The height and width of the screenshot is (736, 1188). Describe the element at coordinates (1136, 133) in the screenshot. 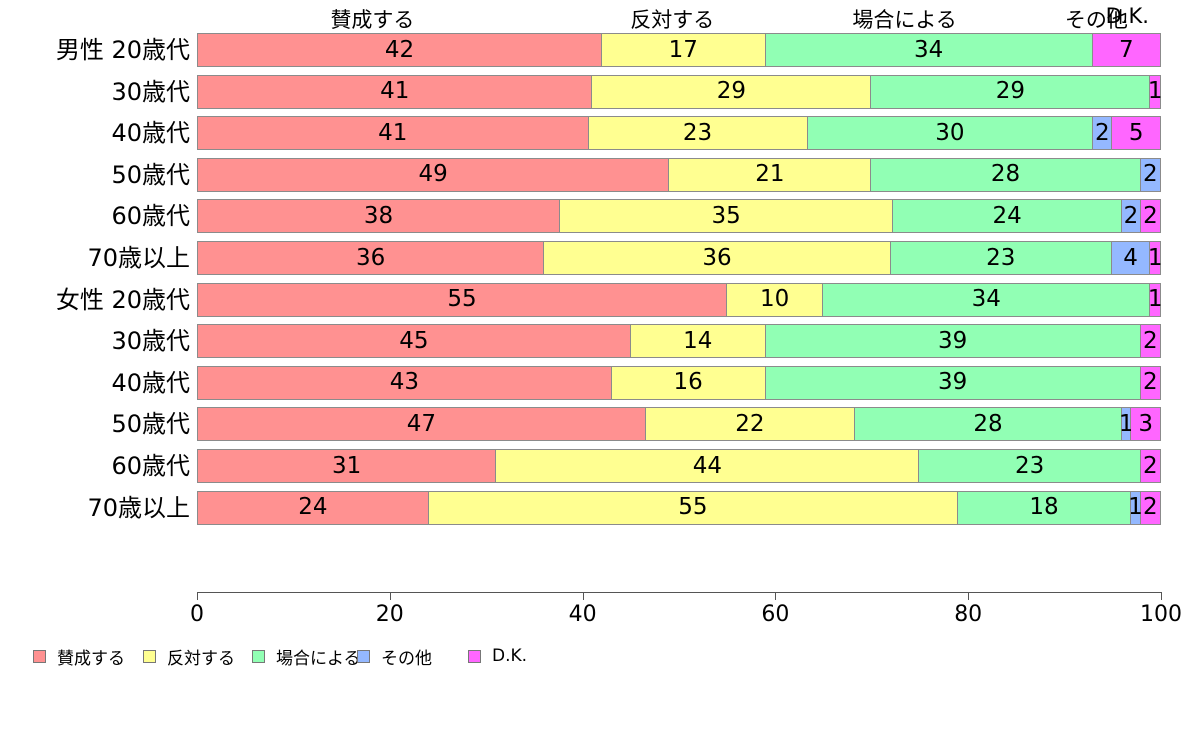

I see `bar-segment-dk: 5` at that location.